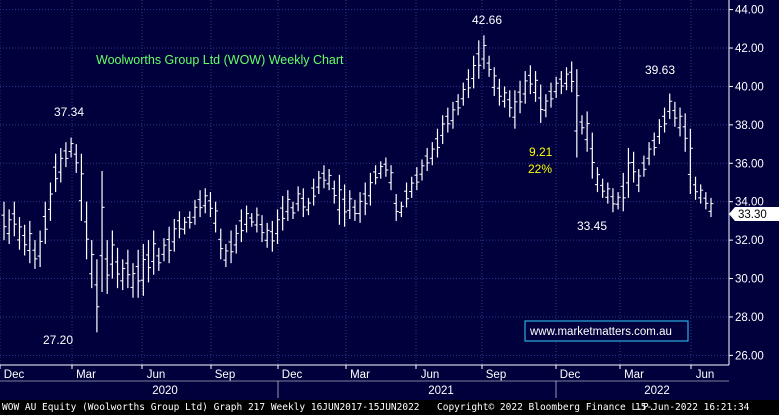 The image size is (779, 415). I want to click on chart-title: Woolworths Group Ltd (WOW) Weekly Chart, so click(220, 60).